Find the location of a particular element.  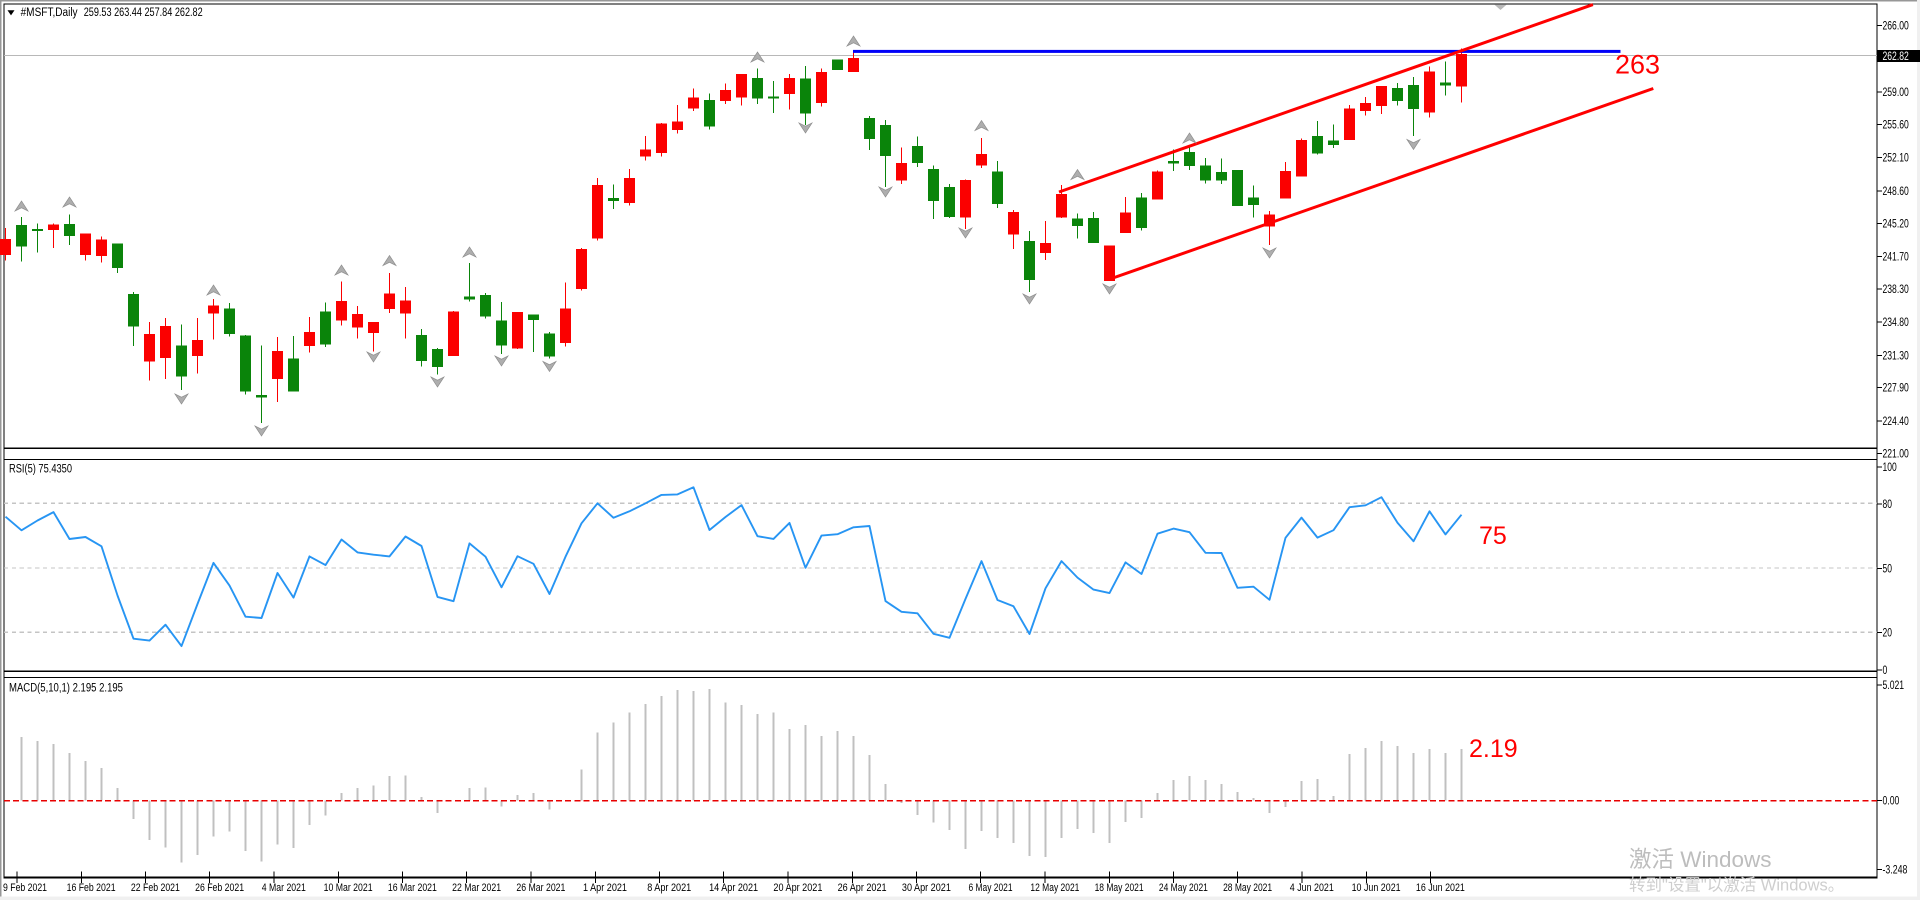

svg-text: 231.30 is located at coordinates (1896, 356).